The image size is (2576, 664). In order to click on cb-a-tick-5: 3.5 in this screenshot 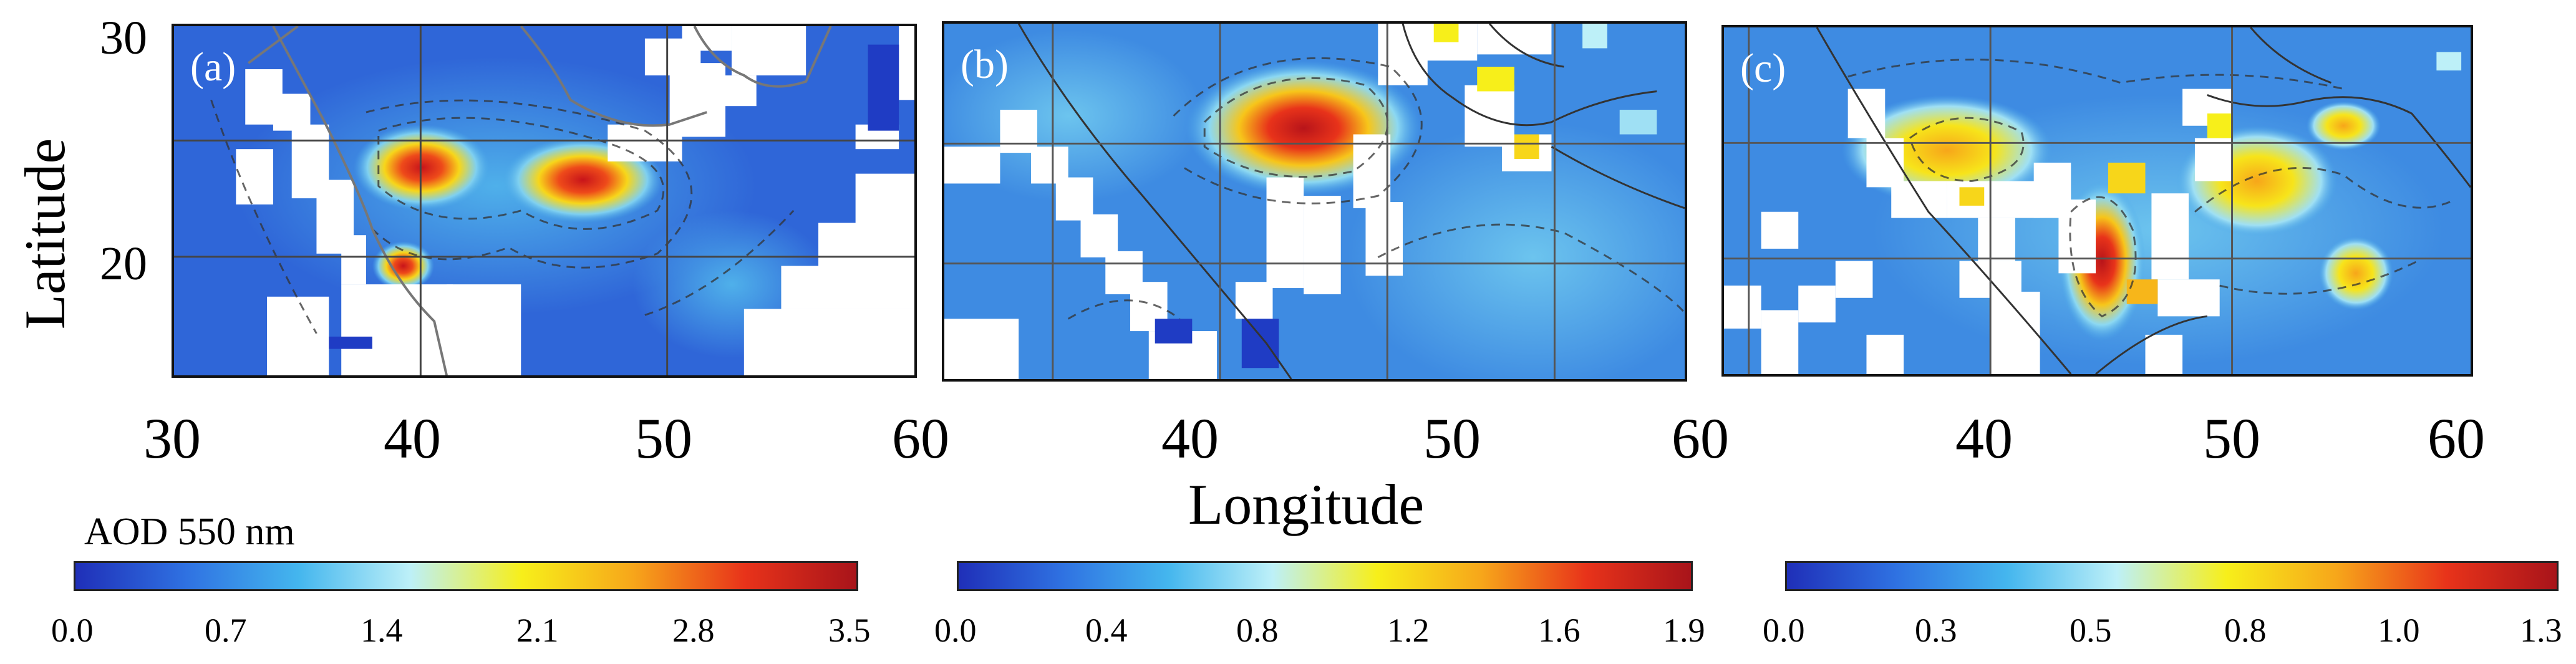, I will do `click(849, 630)`.